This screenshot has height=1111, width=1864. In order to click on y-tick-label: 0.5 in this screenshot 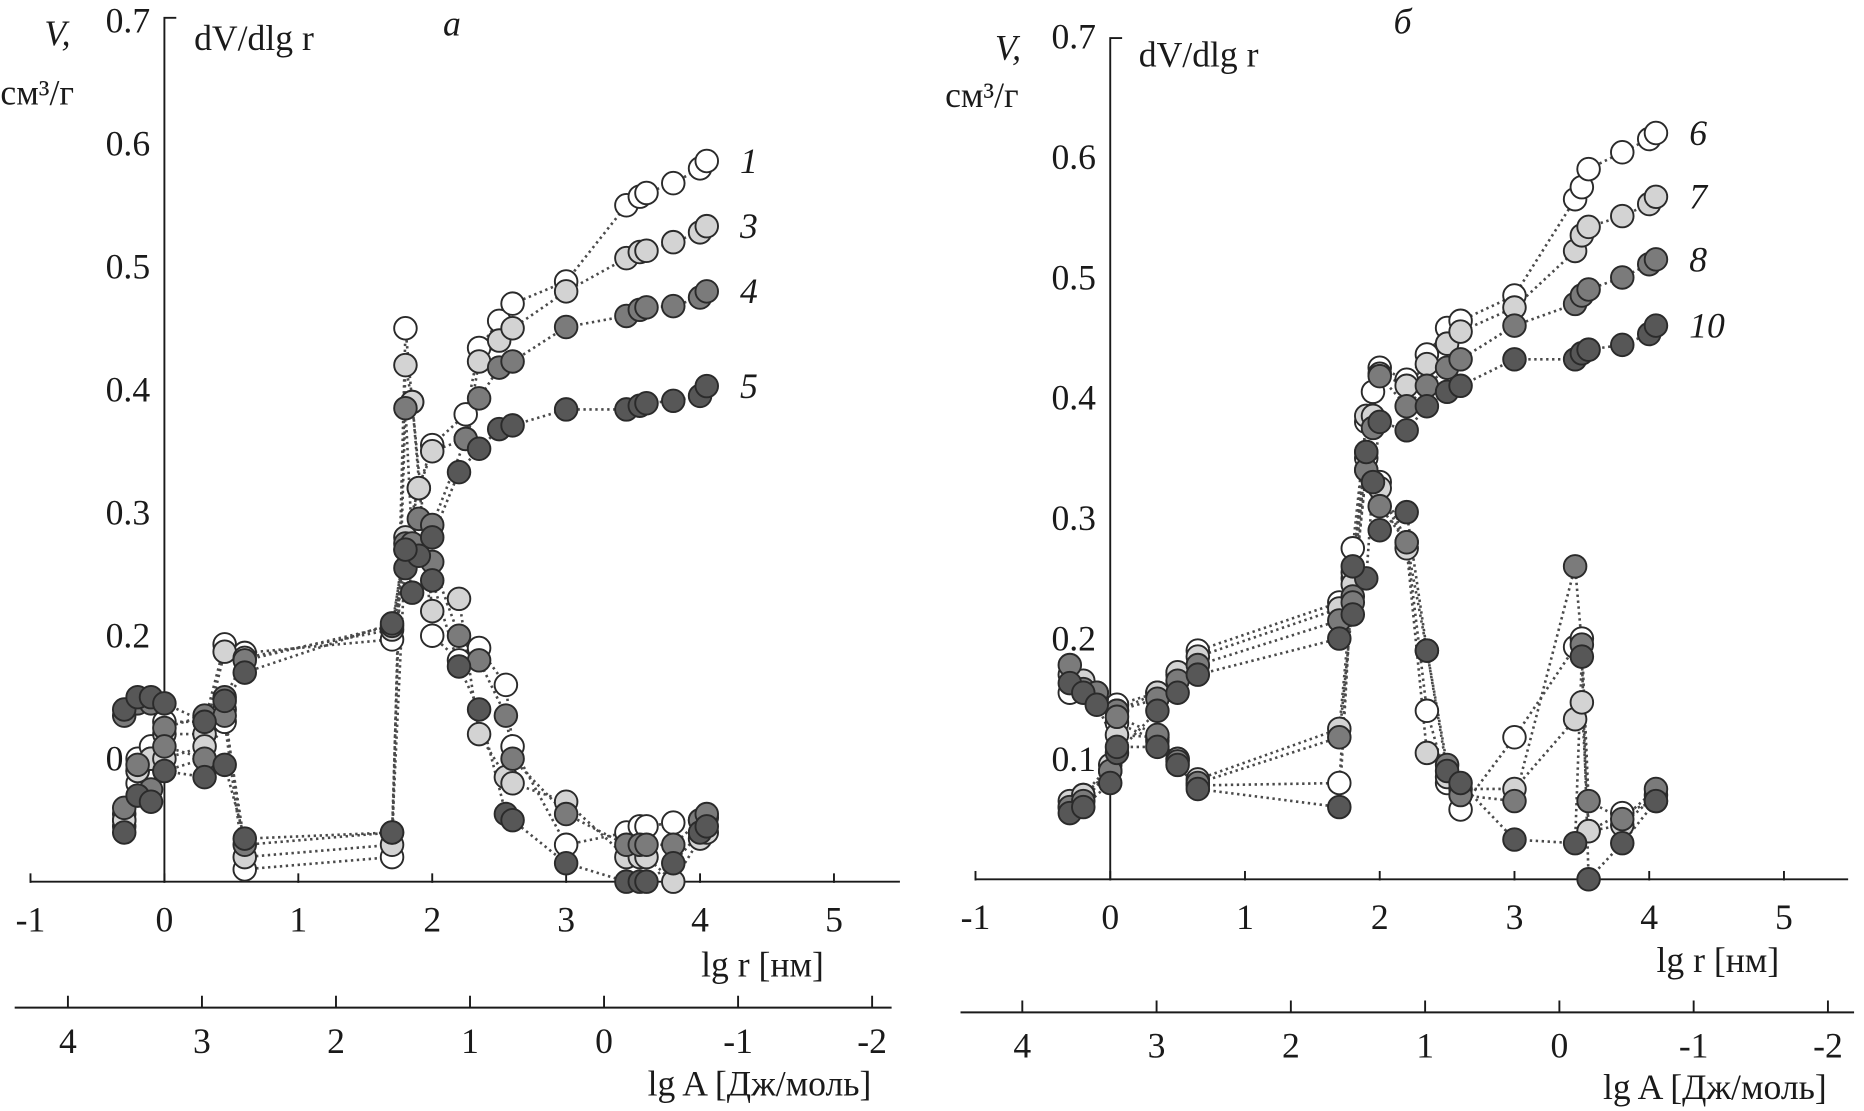, I will do `click(1073, 277)`.